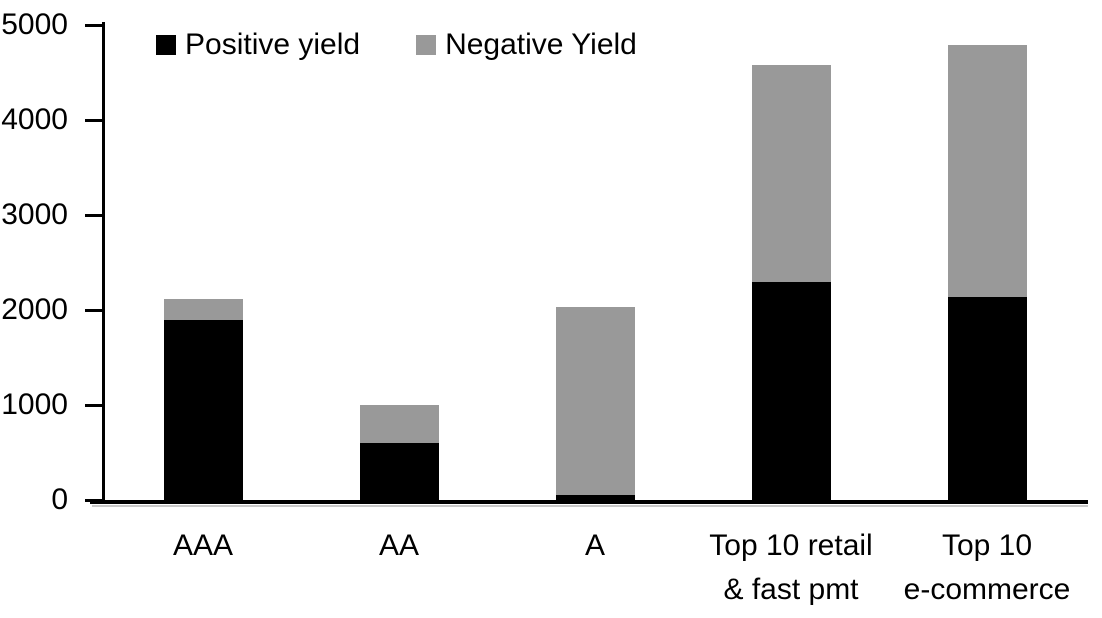 Image resolution: width=1102 pixels, height=618 pixels. What do you see at coordinates (987, 170) in the screenshot?
I see `bar-segment-negative-yield-top-10-e-commerce` at bounding box center [987, 170].